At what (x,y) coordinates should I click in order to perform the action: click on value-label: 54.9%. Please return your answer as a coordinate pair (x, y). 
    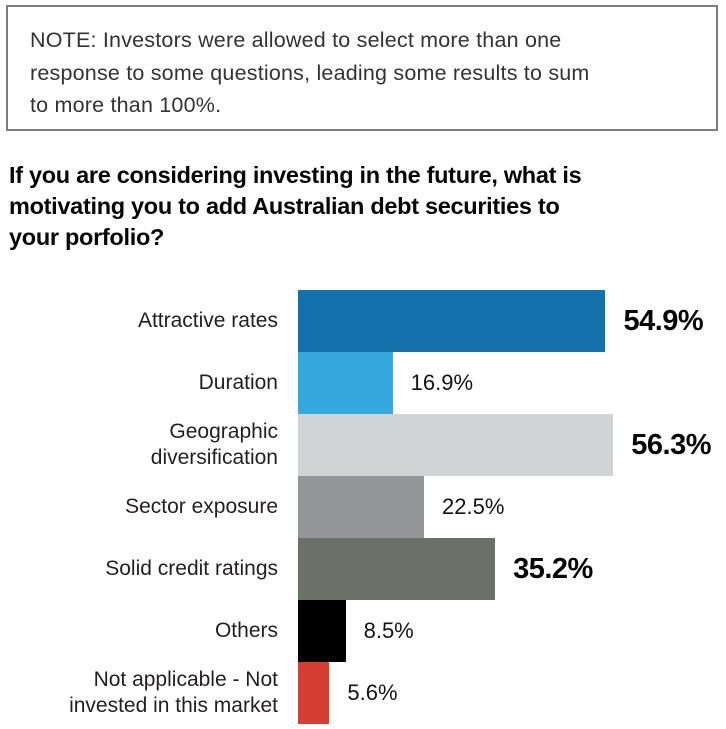
    Looking at the image, I should click on (663, 320).